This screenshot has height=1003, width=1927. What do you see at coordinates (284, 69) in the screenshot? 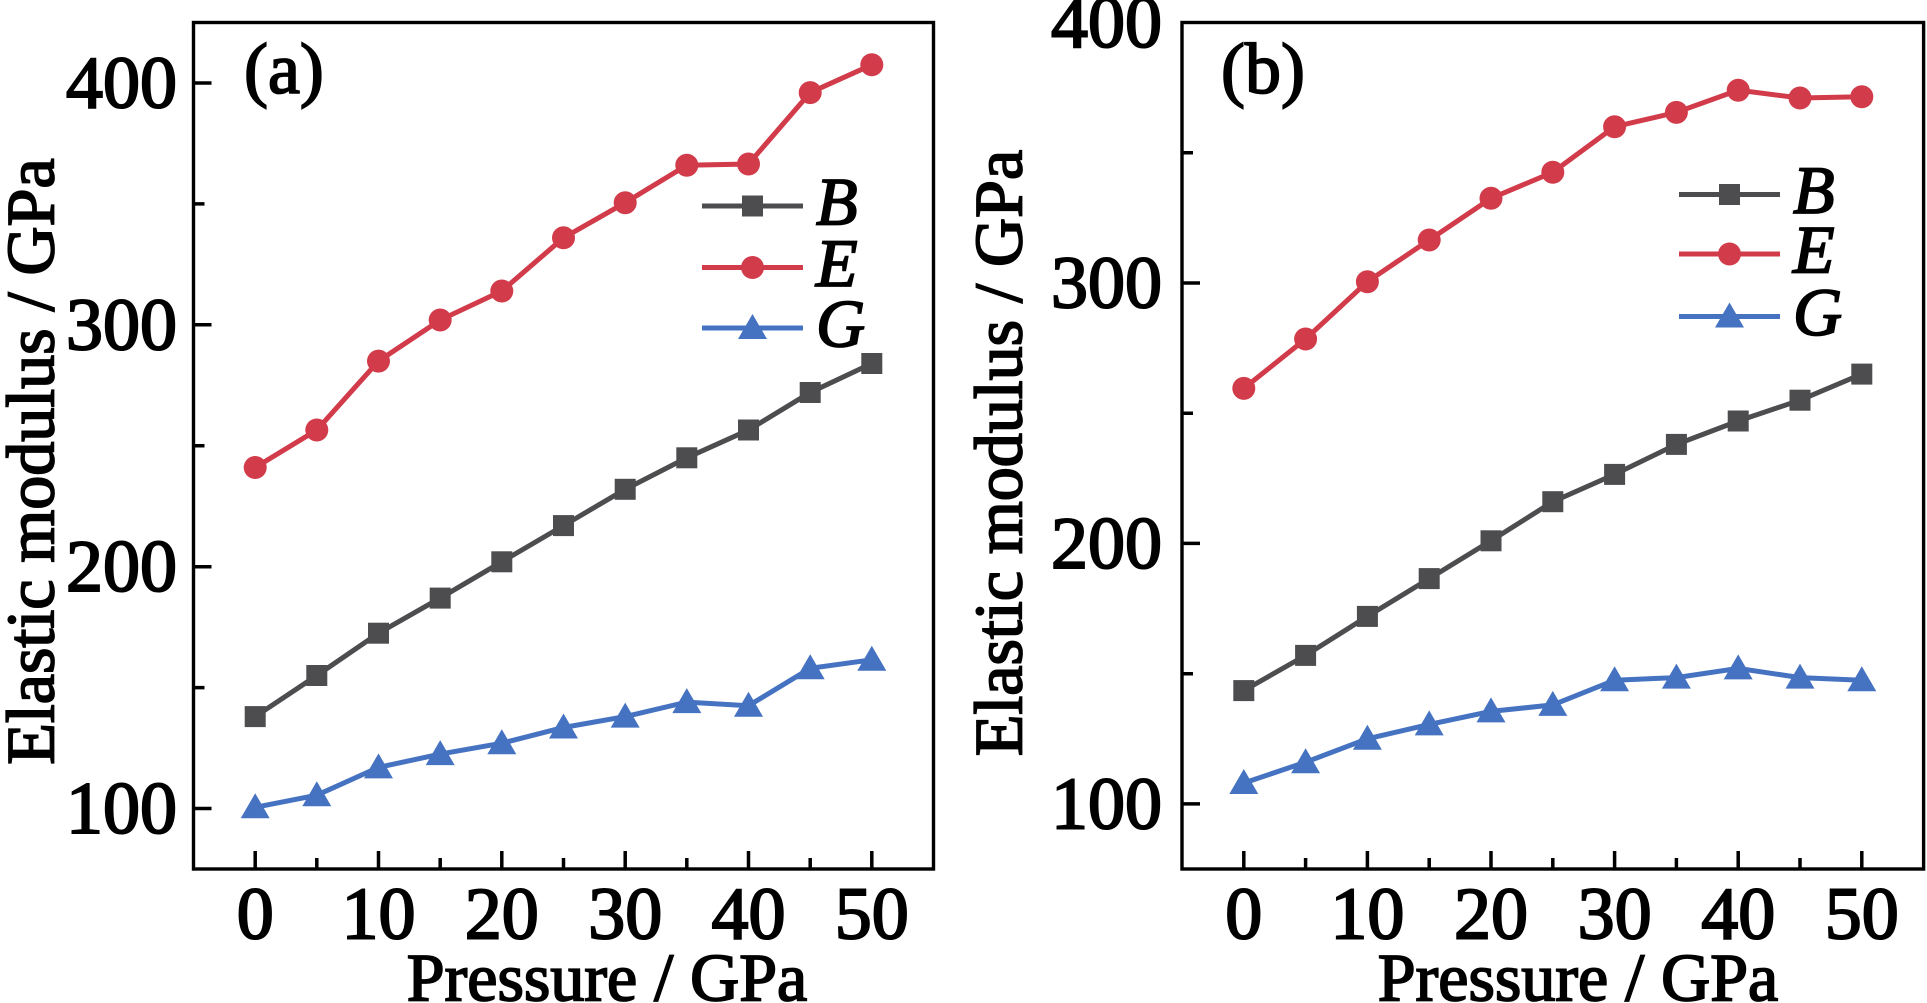
I see `svg-text: (a)` at bounding box center [284, 69].